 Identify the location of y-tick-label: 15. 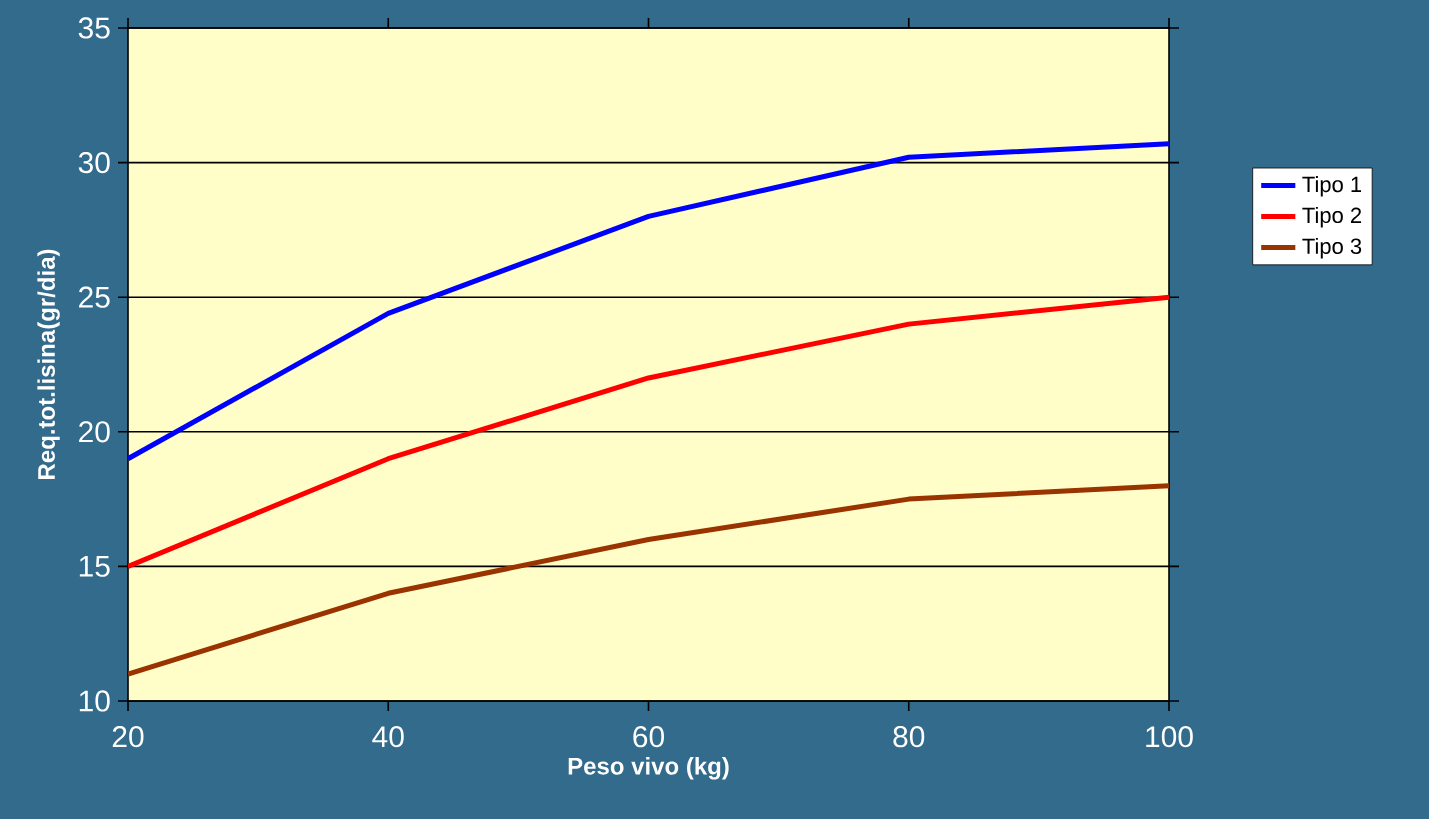
(94, 566).